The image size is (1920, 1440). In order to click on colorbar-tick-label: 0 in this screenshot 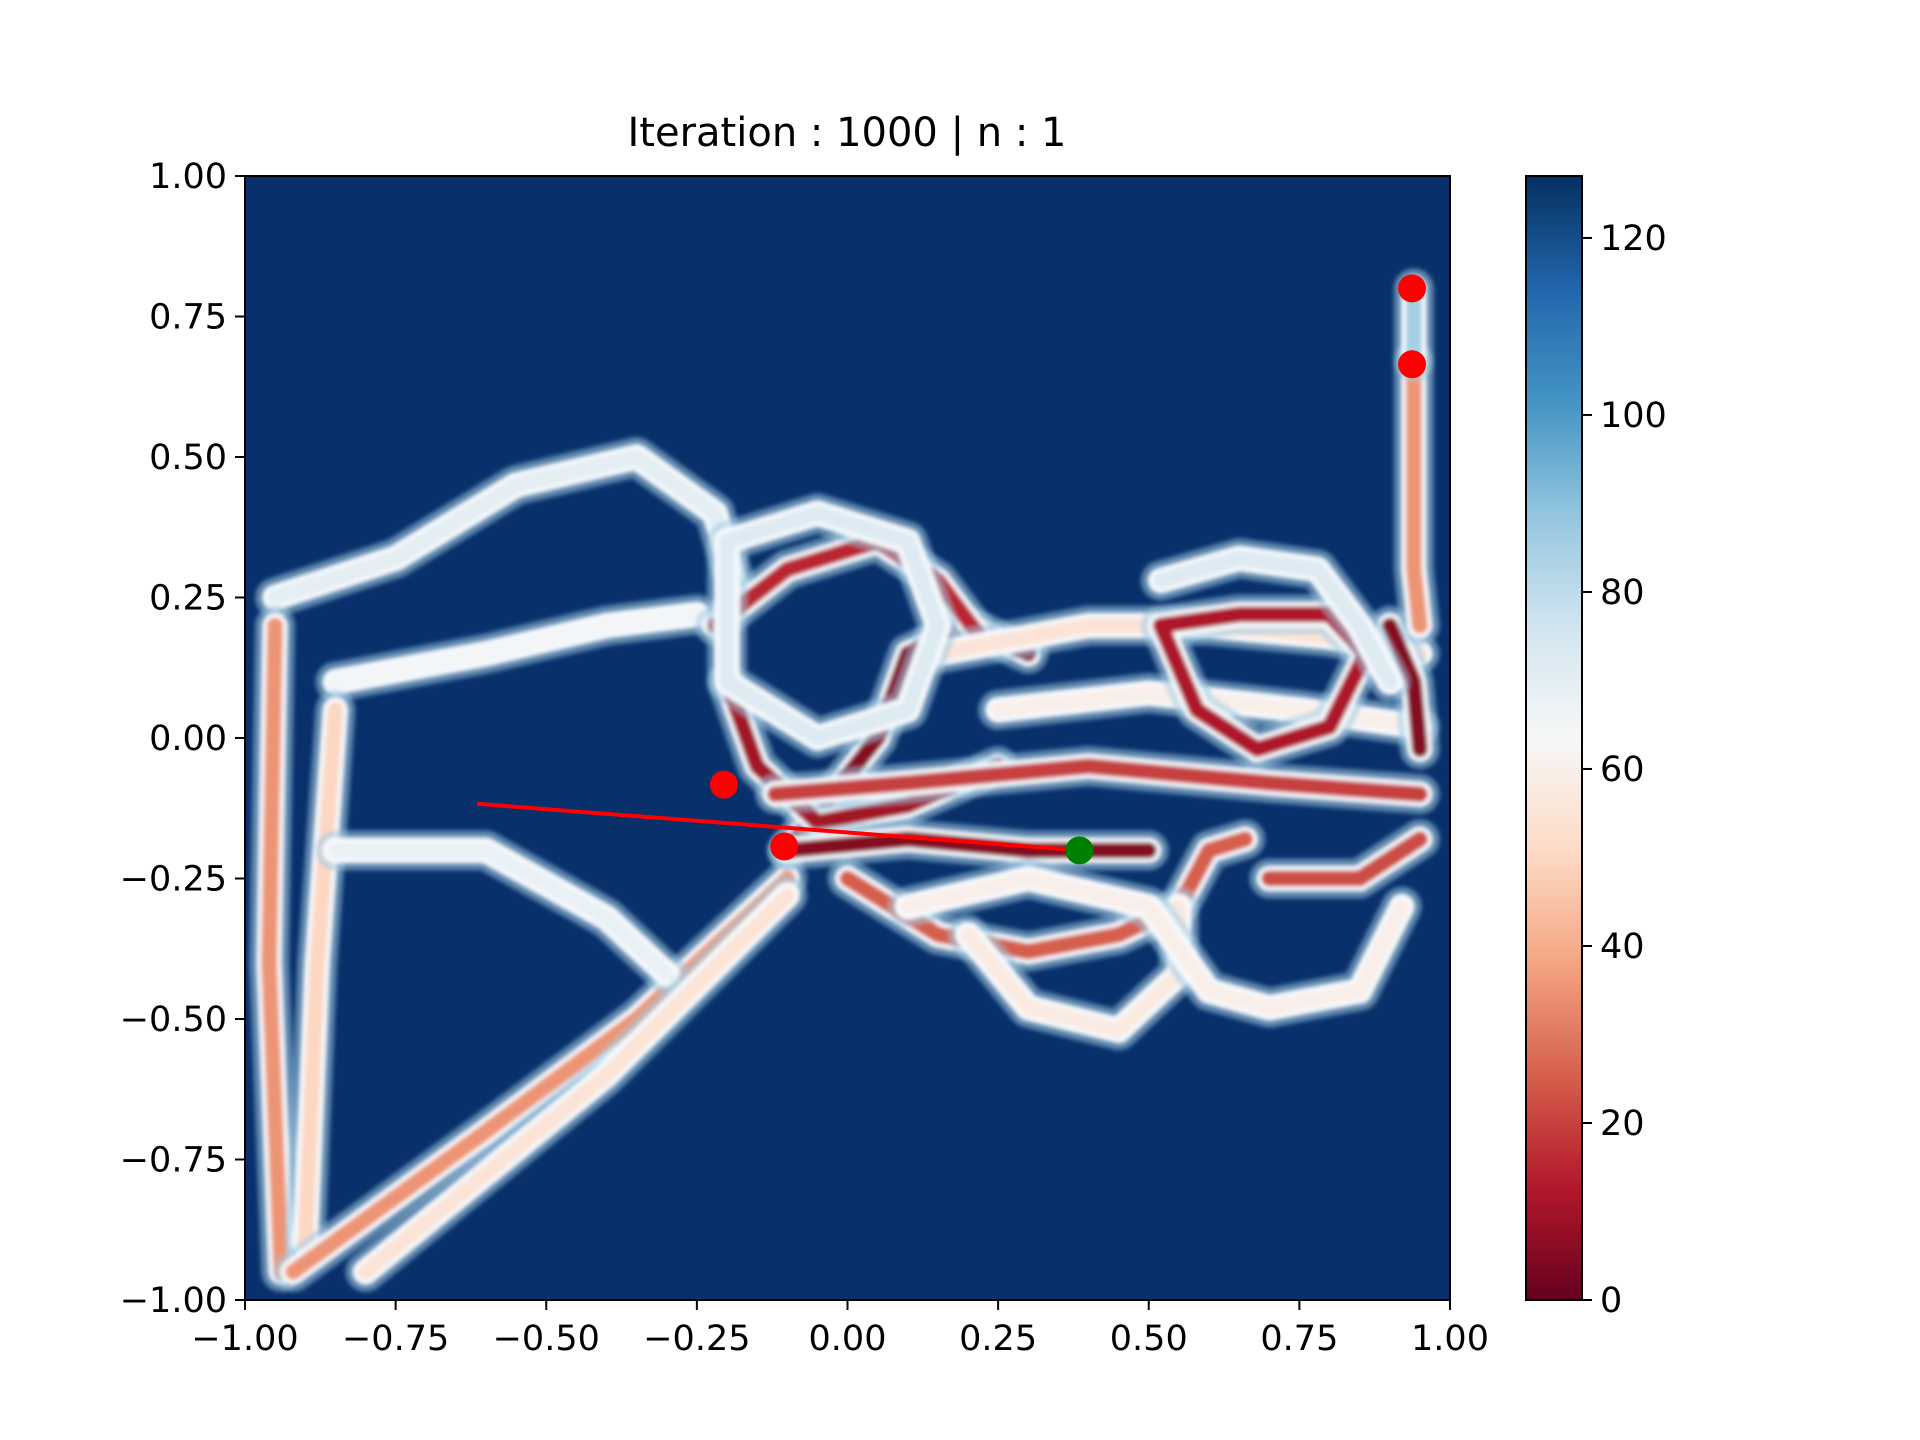, I will do `click(1611, 1301)`.